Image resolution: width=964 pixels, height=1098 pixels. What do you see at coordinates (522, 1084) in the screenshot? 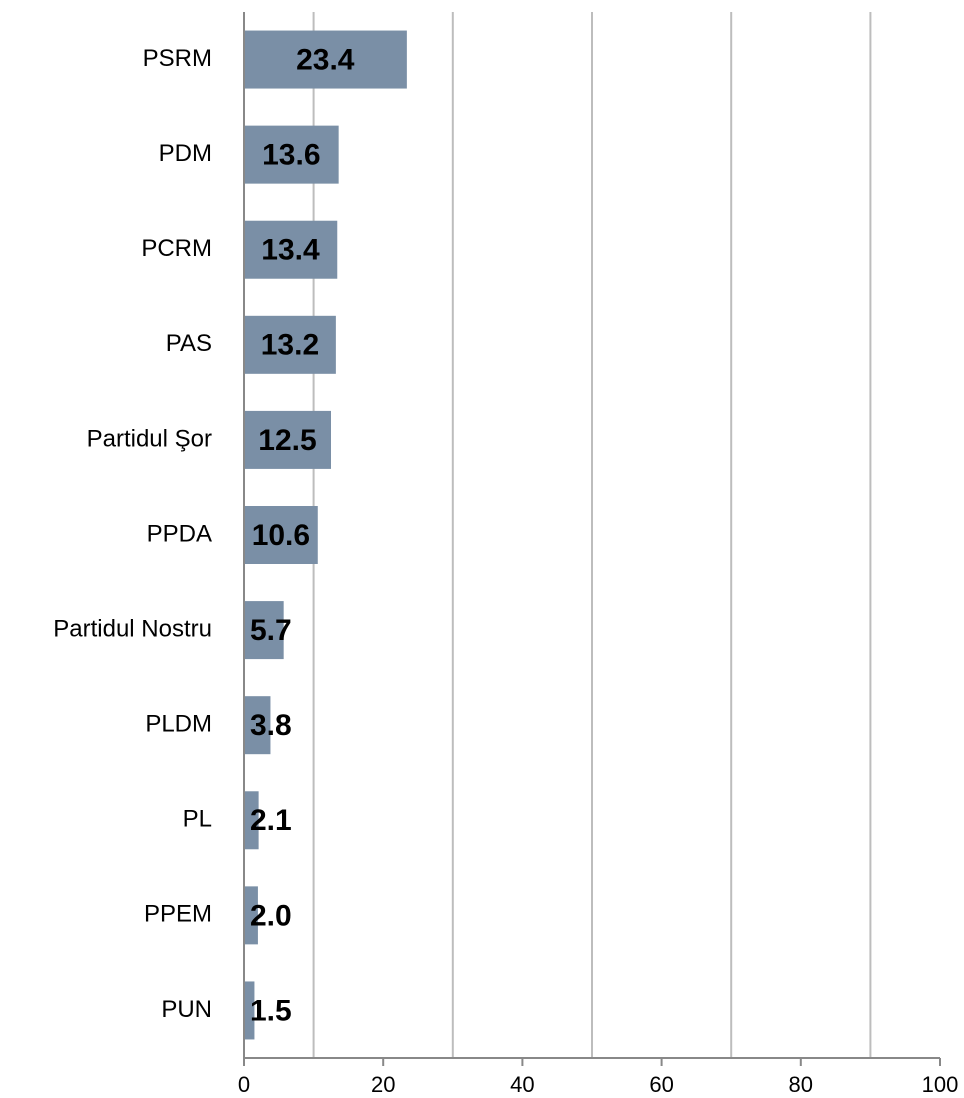
I see `x-tick-label: 40` at bounding box center [522, 1084].